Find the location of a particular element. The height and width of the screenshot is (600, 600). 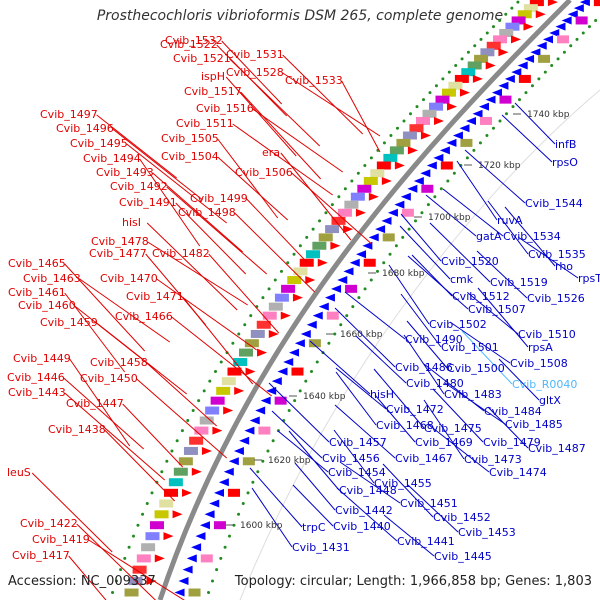

left-gene-label: Cvib_1511 is located at coordinates (205, 123).